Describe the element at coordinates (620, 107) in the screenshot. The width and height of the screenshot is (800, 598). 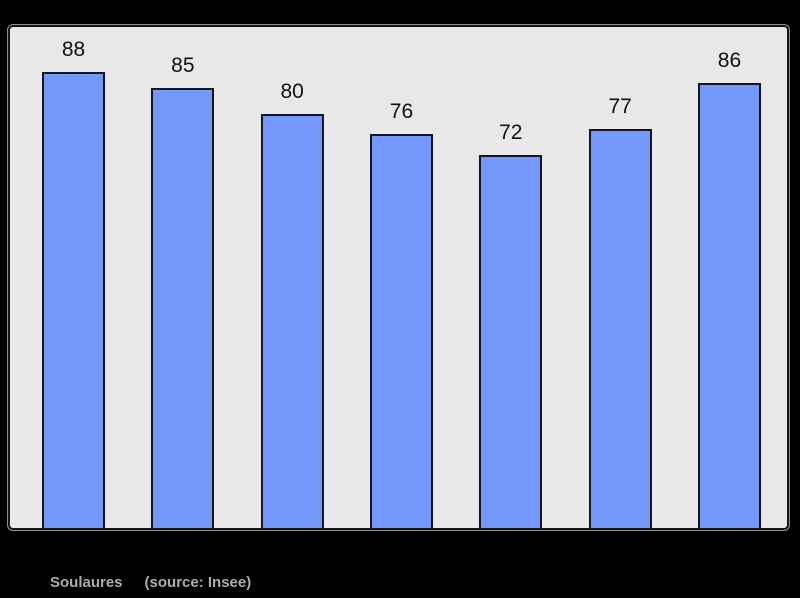
I see `bar-value-label: 77` at that location.